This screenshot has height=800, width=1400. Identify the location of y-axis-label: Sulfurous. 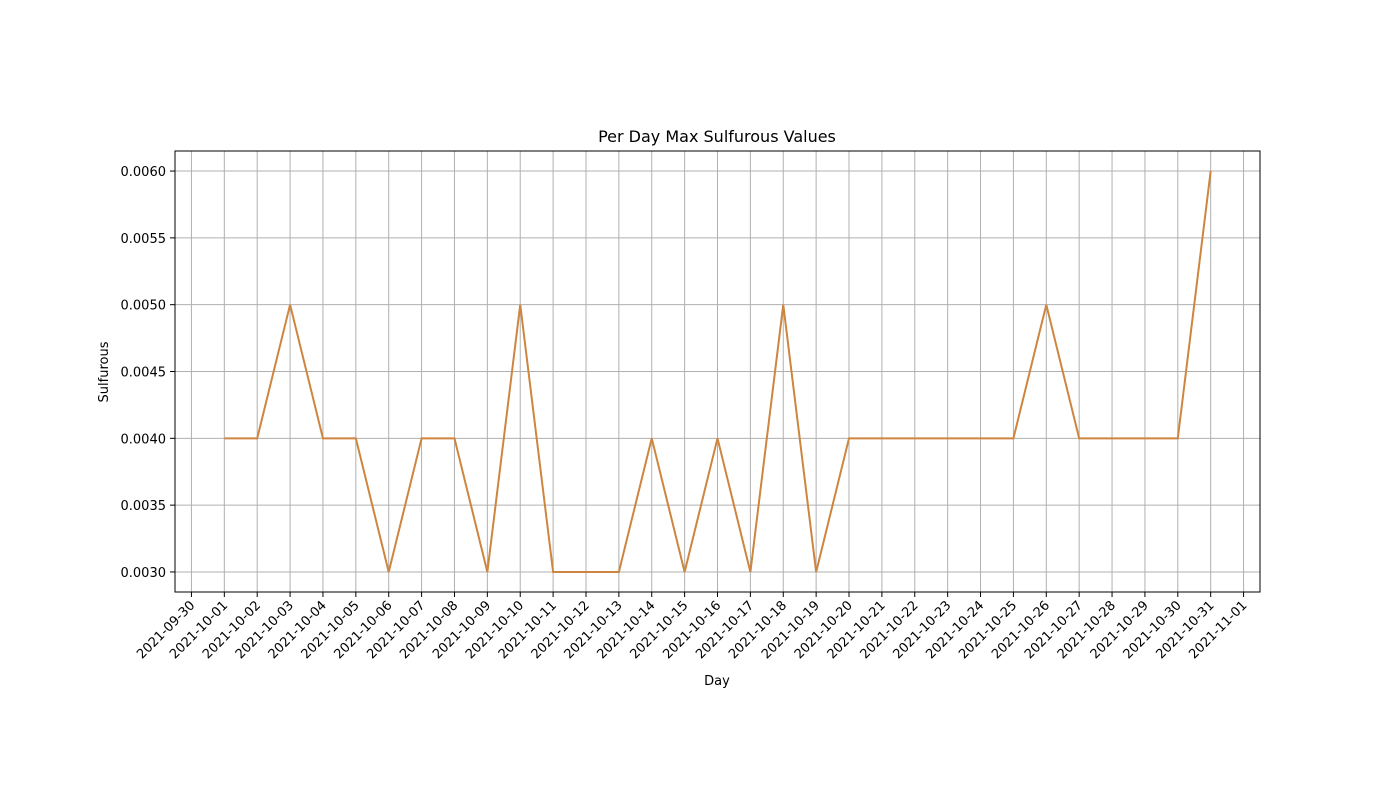
(104, 371).